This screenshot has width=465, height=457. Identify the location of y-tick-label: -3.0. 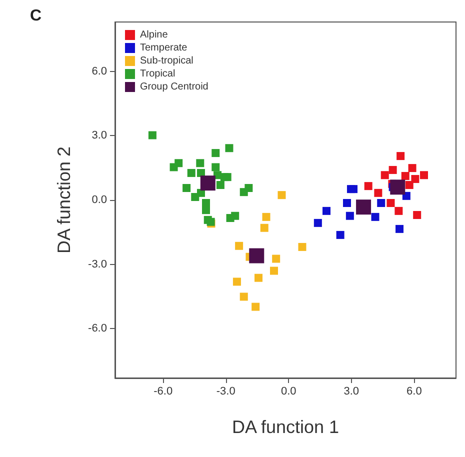
(97, 264).